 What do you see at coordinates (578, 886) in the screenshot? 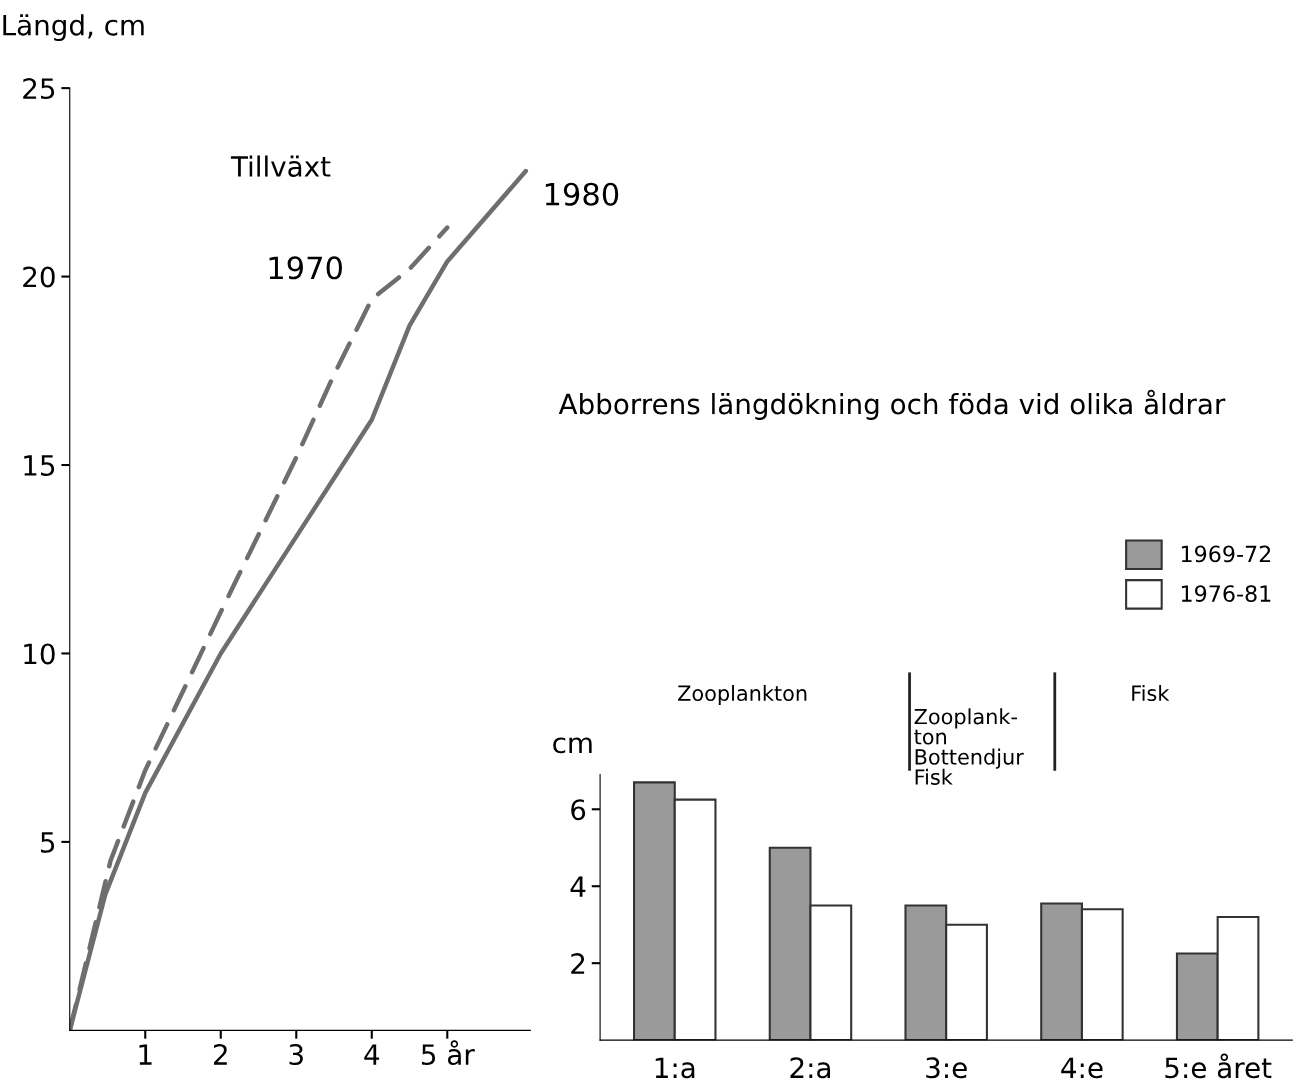
I see `y-tick-label: 4` at bounding box center [578, 886].